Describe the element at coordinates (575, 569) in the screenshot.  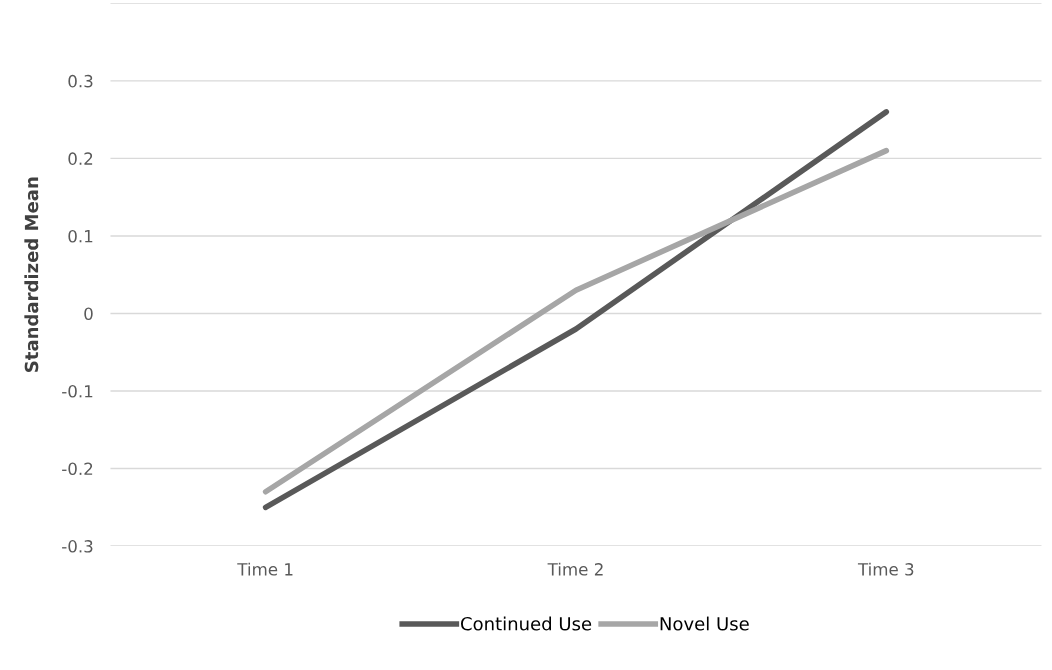
I see `x-tick-label: Time 2` at that location.